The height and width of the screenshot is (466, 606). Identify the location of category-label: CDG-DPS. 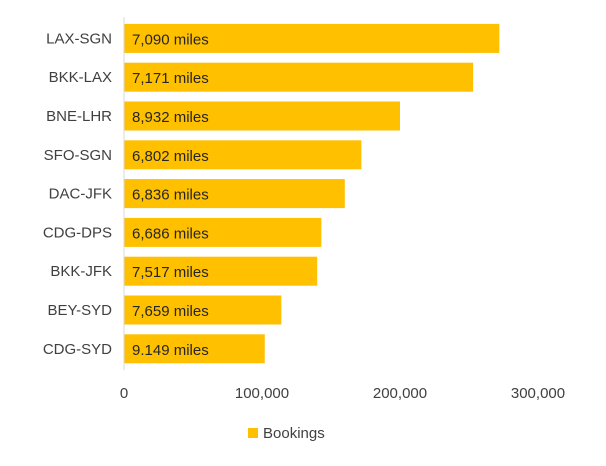
(77, 232).